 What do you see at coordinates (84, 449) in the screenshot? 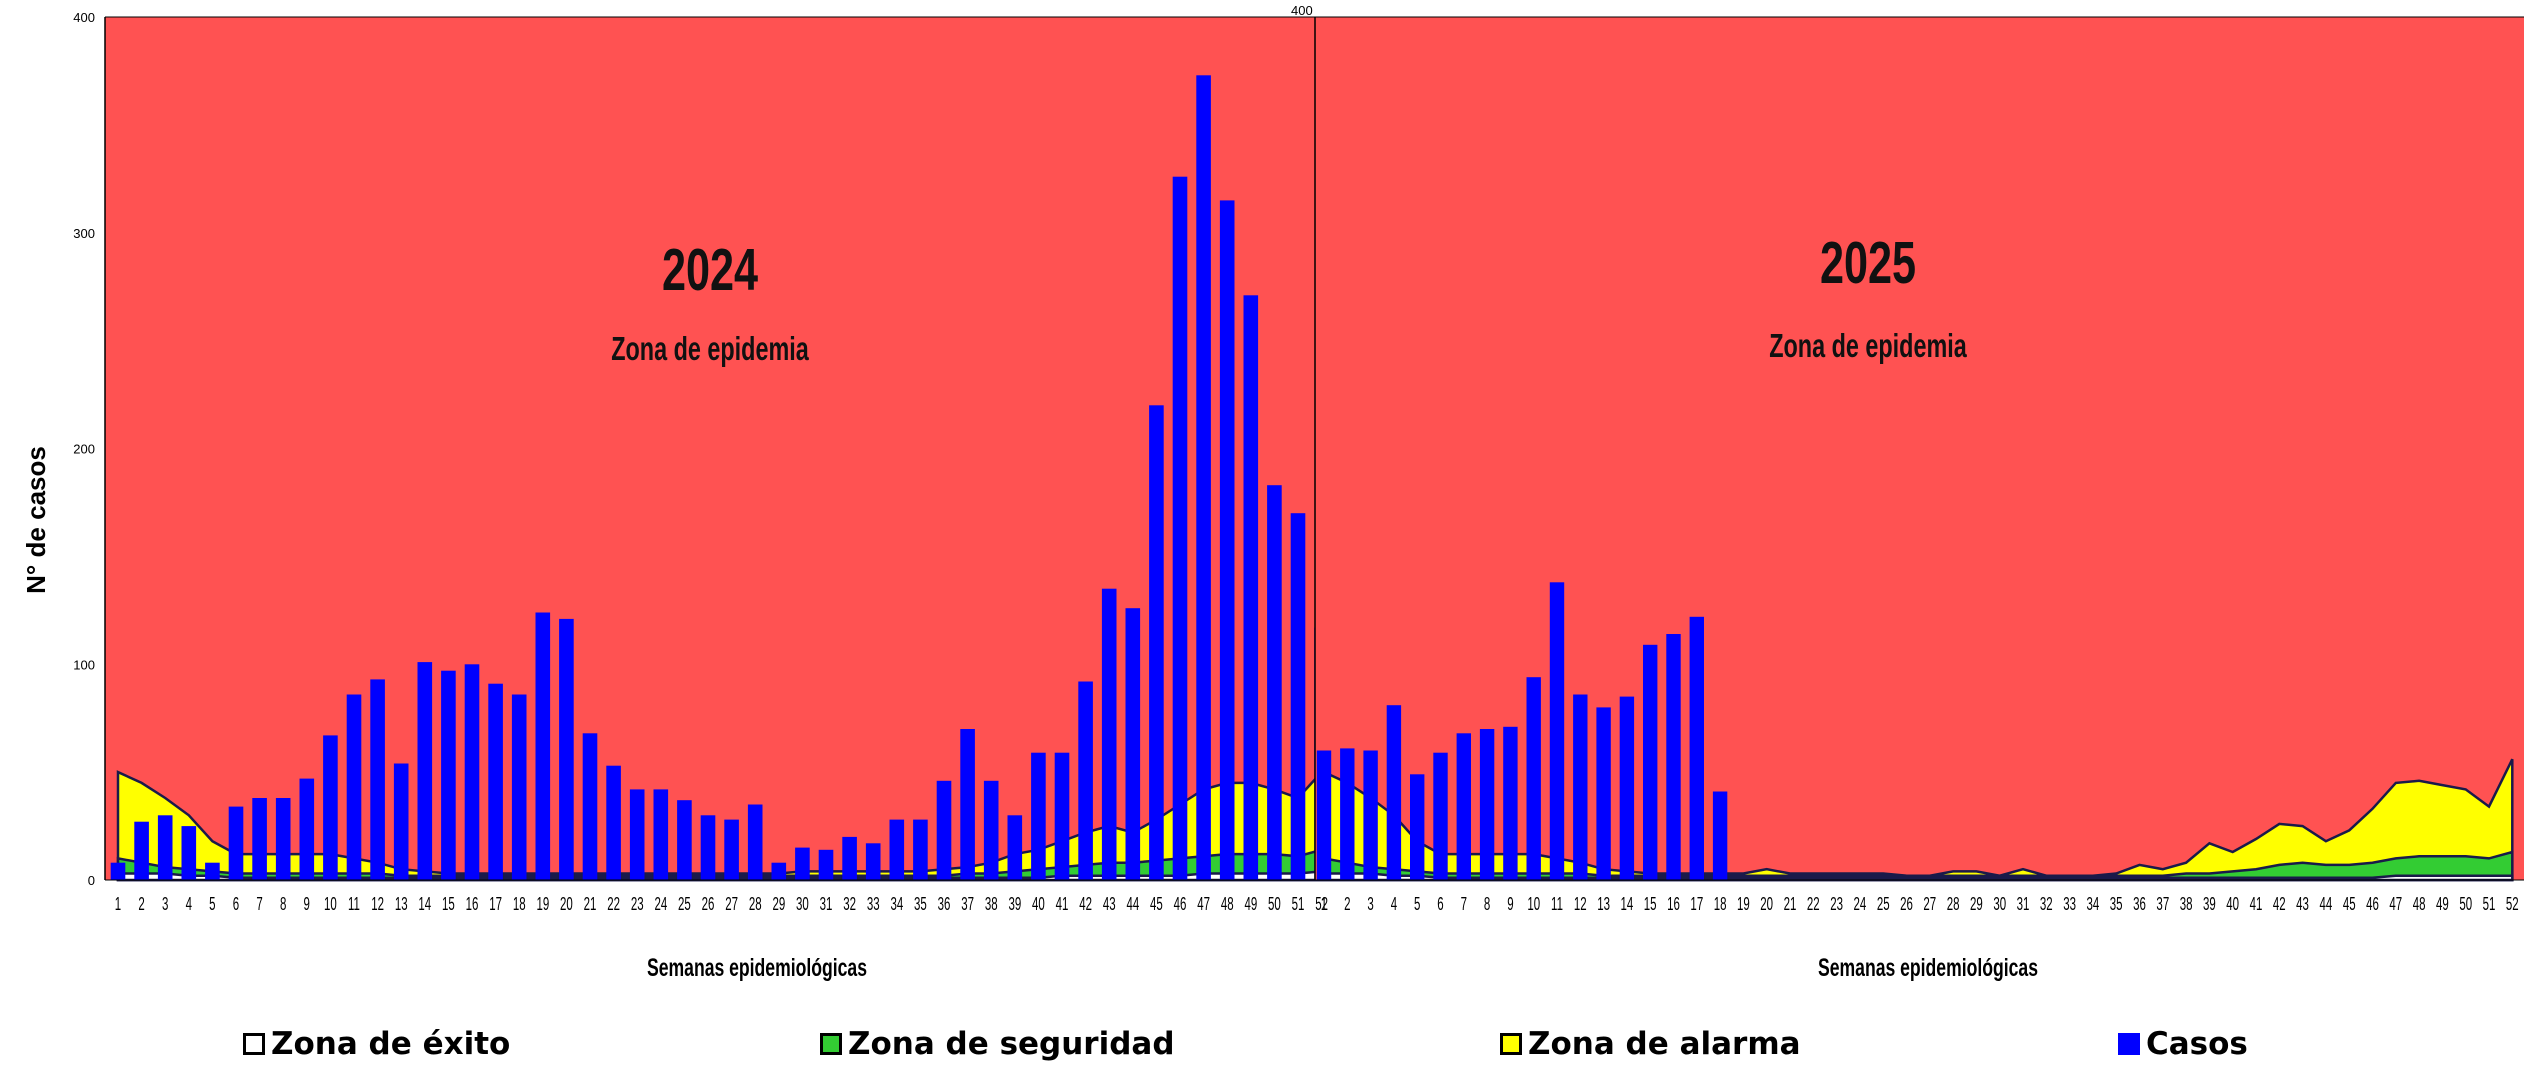
I see `y-tick-label-200: 200` at bounding box center [84, 449].